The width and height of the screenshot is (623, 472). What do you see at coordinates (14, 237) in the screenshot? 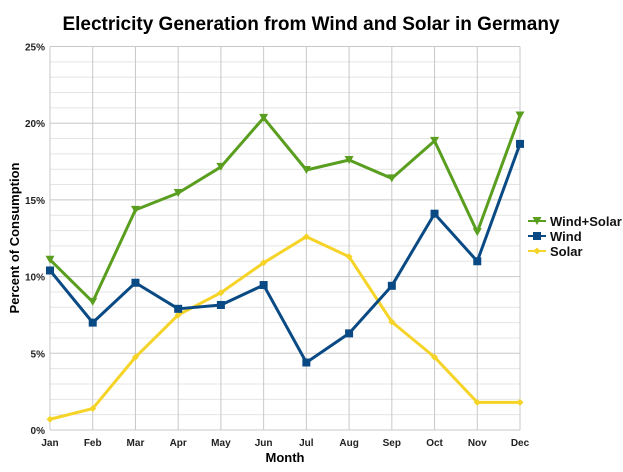
I see `y-axis-label: Percent of Consumption` at bounding box center [14, 237].